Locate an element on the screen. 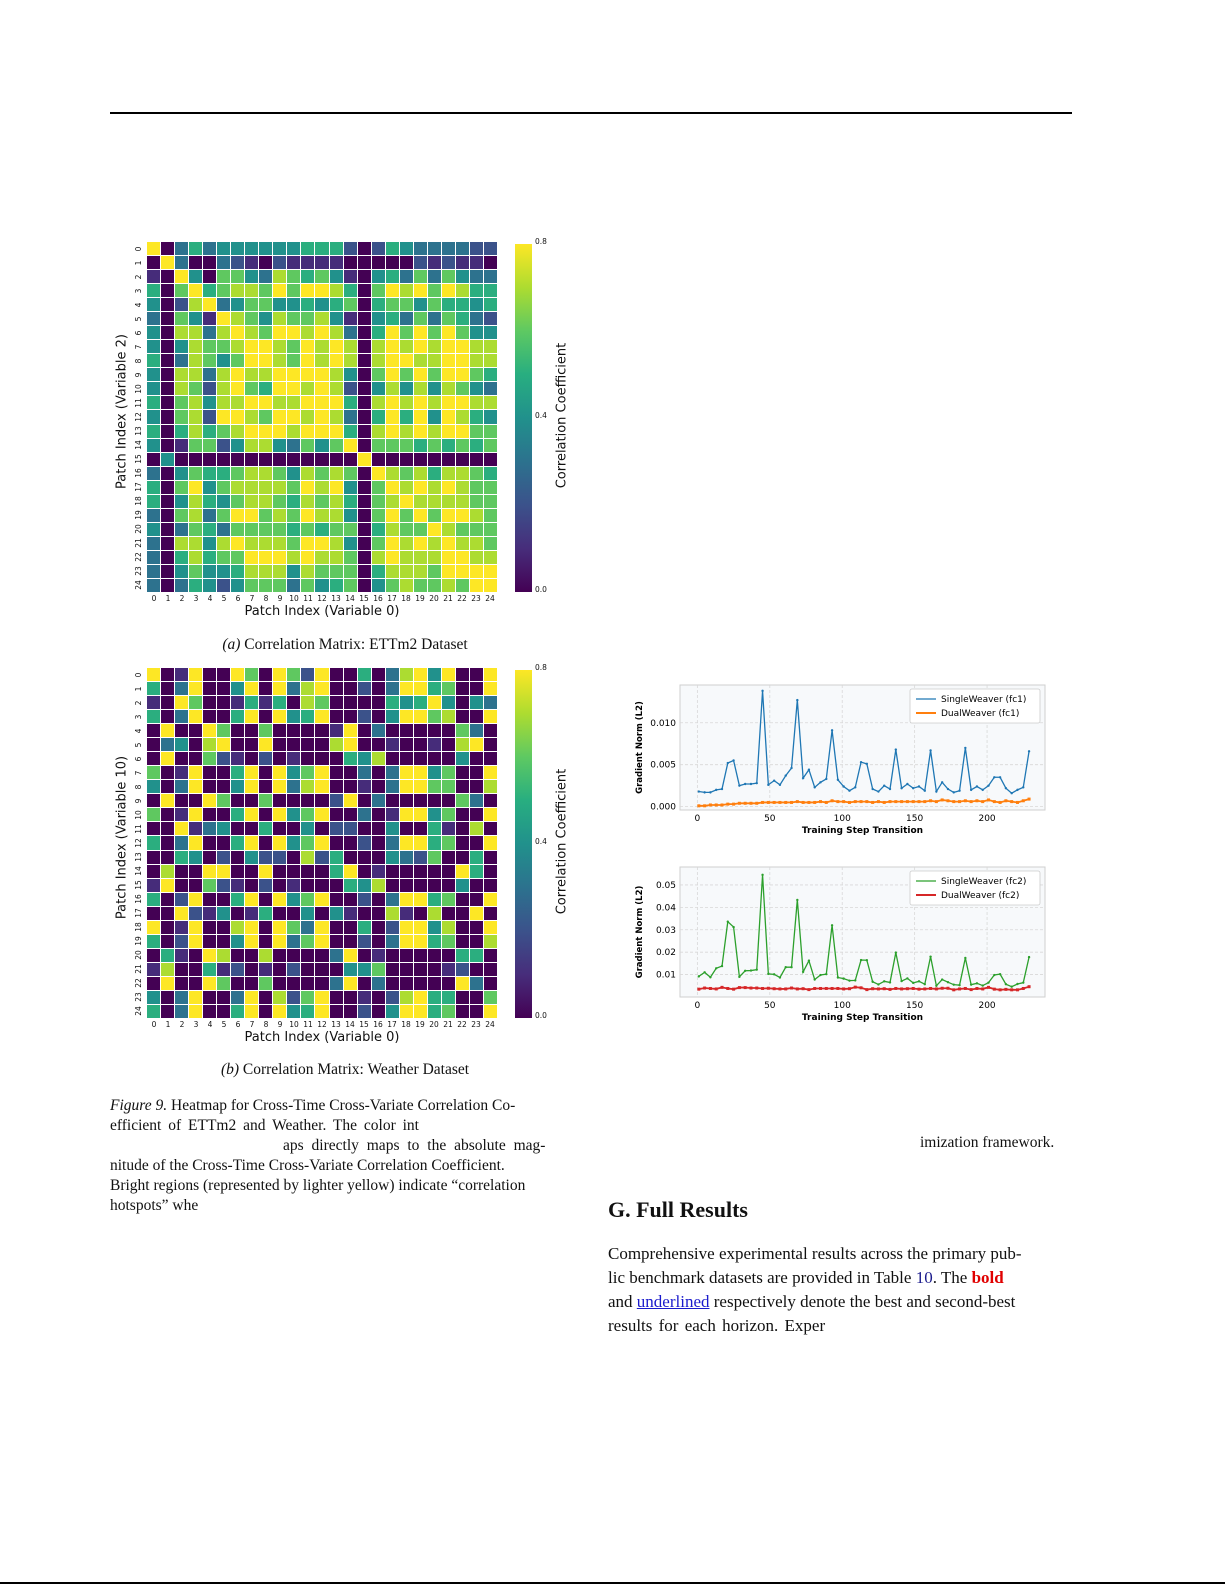 The width and height of the screenshot is (1225, 1585). para-text: and is located at coordinates (622, 1301).